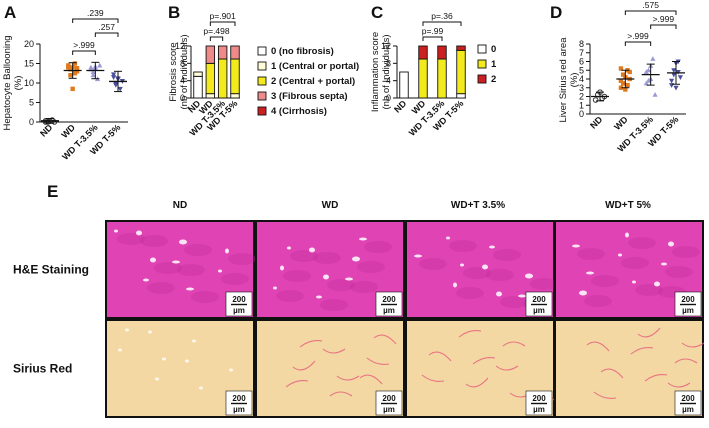 The image size is (709, 428). Describe the element at coordinates (574, 80) in the screenshot. I see `panel-d-ylabel-unit: (%)` at that location.